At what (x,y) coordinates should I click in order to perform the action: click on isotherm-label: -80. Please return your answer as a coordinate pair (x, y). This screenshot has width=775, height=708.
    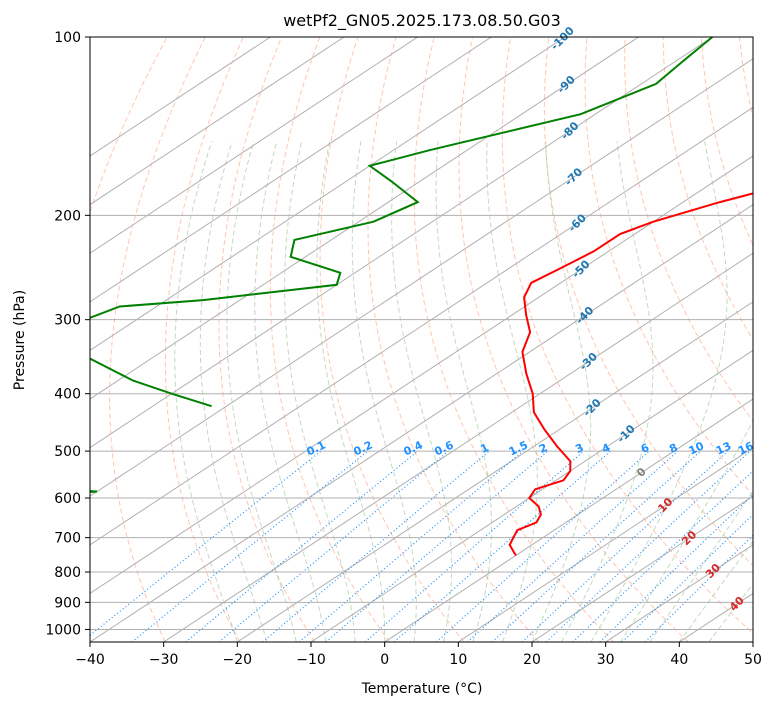
    Looking at the image, I should click on (569, 130).